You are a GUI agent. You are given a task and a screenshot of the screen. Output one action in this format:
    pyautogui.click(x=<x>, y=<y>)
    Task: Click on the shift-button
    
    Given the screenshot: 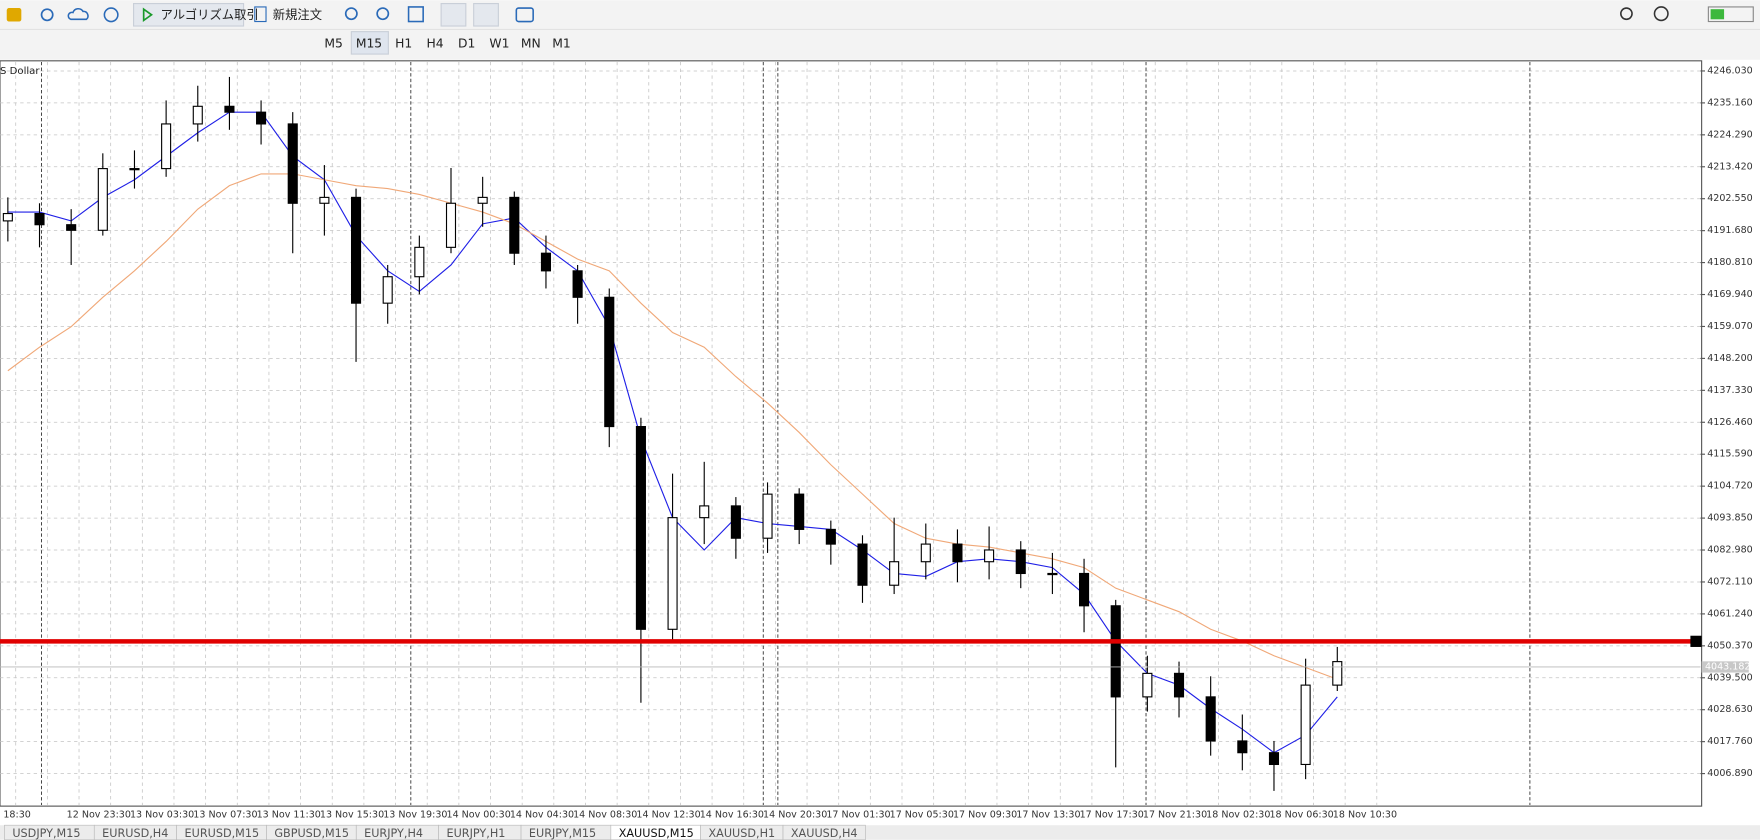 What is the action you would take?
    pyautogui.click(x=486, y=15)
    